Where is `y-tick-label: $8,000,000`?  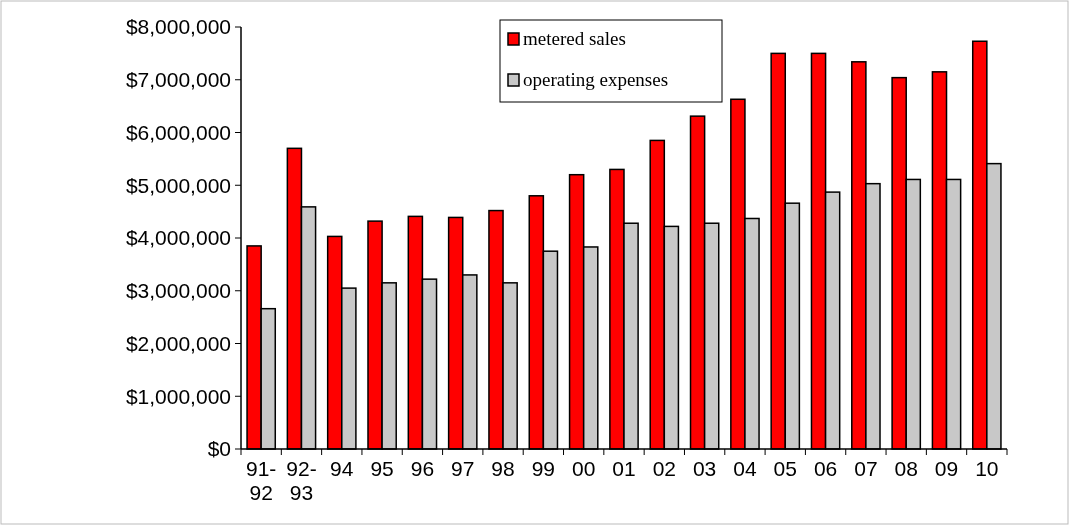
y-tick-label: $8,000,000 is located at coordinates (178, 27).